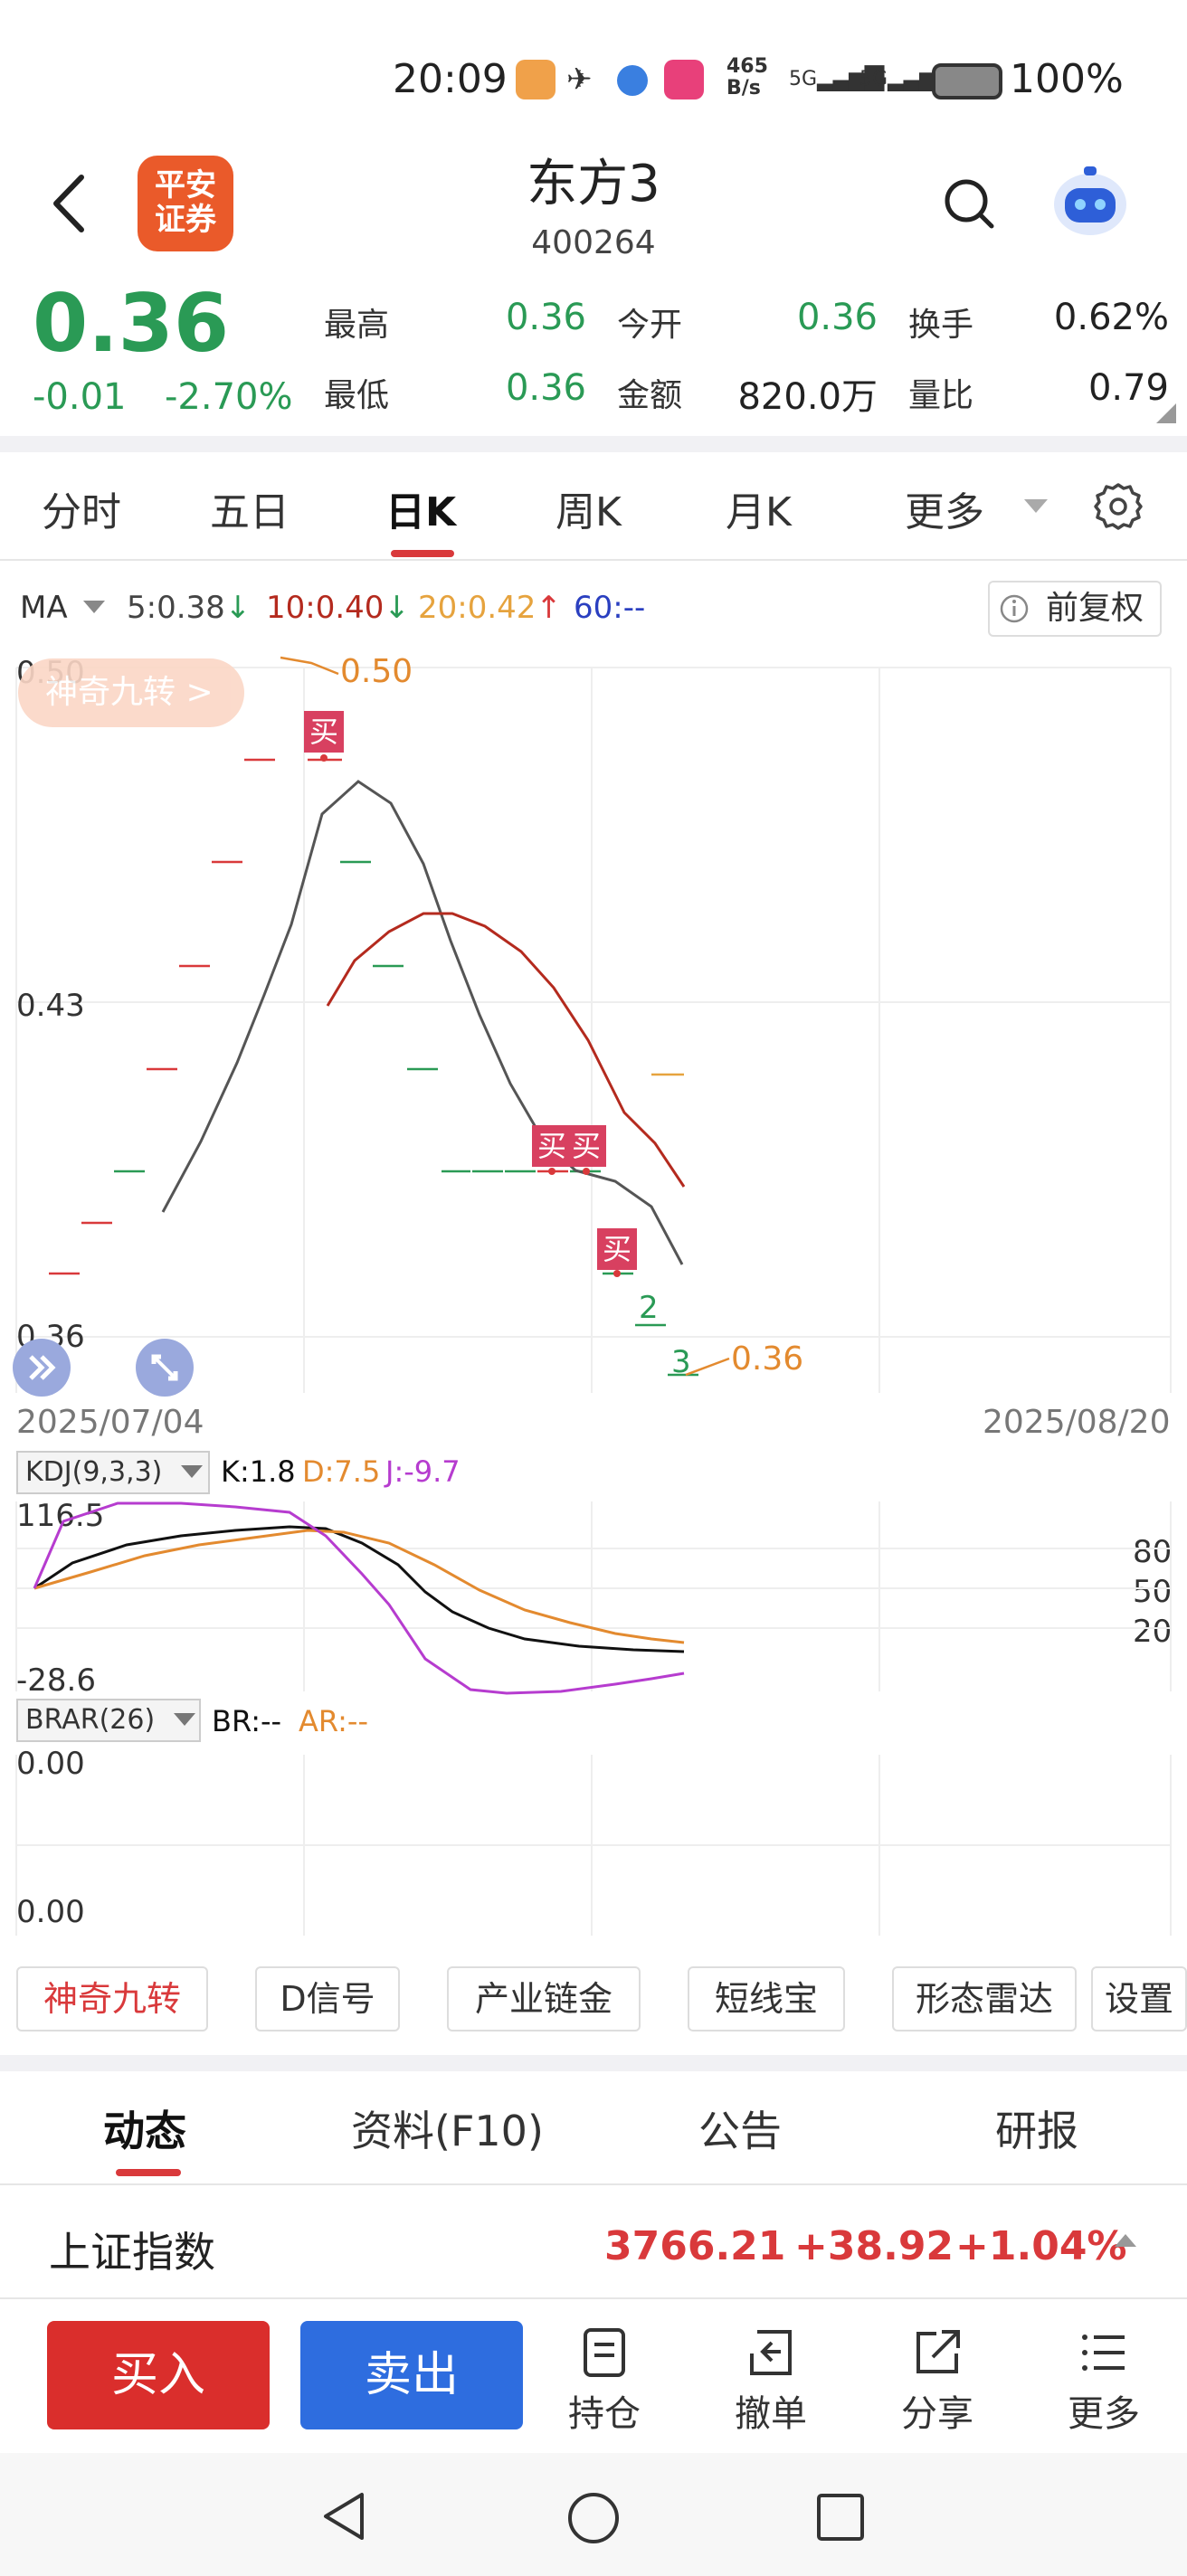 The height and width of the screenshot is (2576, 1187). I want to click on tab-fenshi: 分时, so click(81, 512).